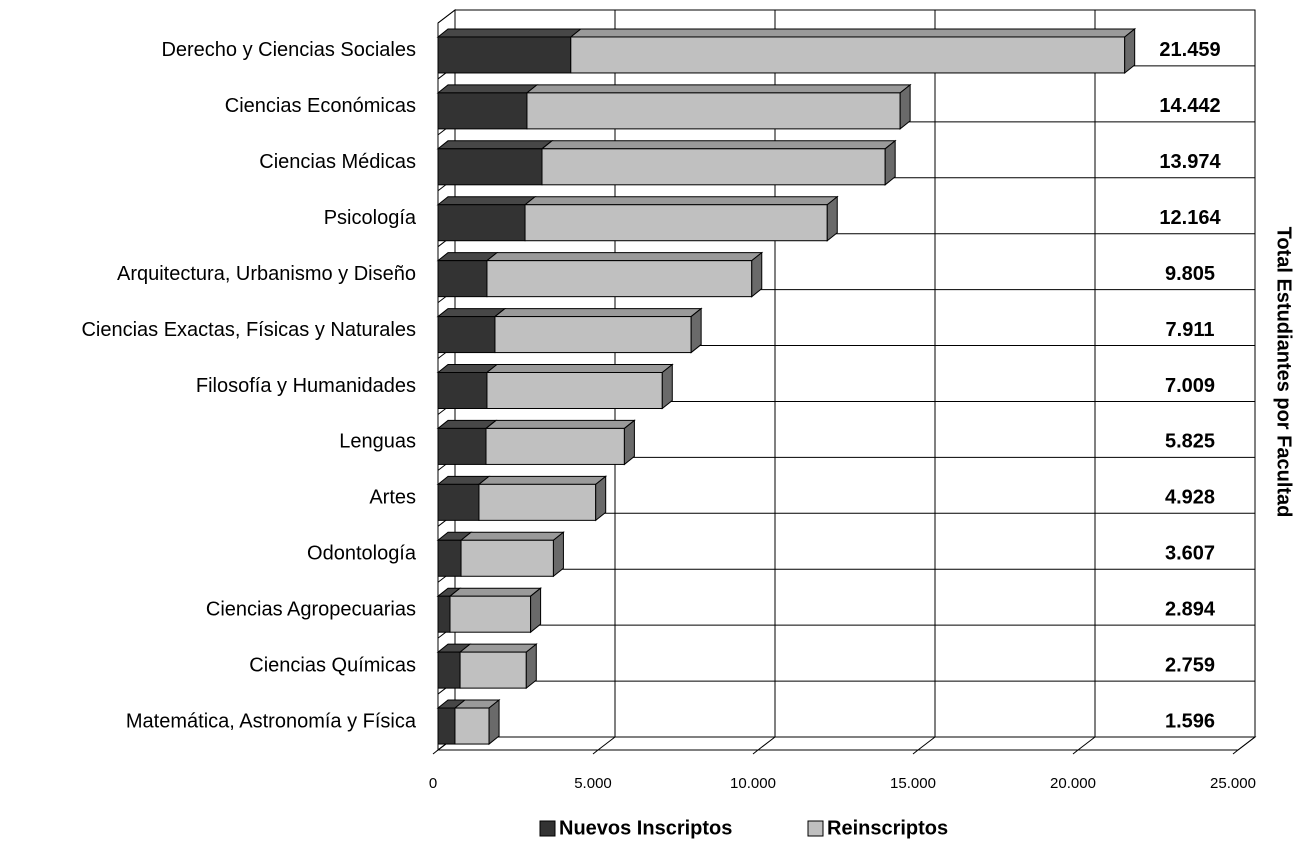 The image size is (1301, 842). Describe the element at coordinates (306, 386) in the screenshot. I see `y-tick-label: Filosofía y Humanidades` at that location.